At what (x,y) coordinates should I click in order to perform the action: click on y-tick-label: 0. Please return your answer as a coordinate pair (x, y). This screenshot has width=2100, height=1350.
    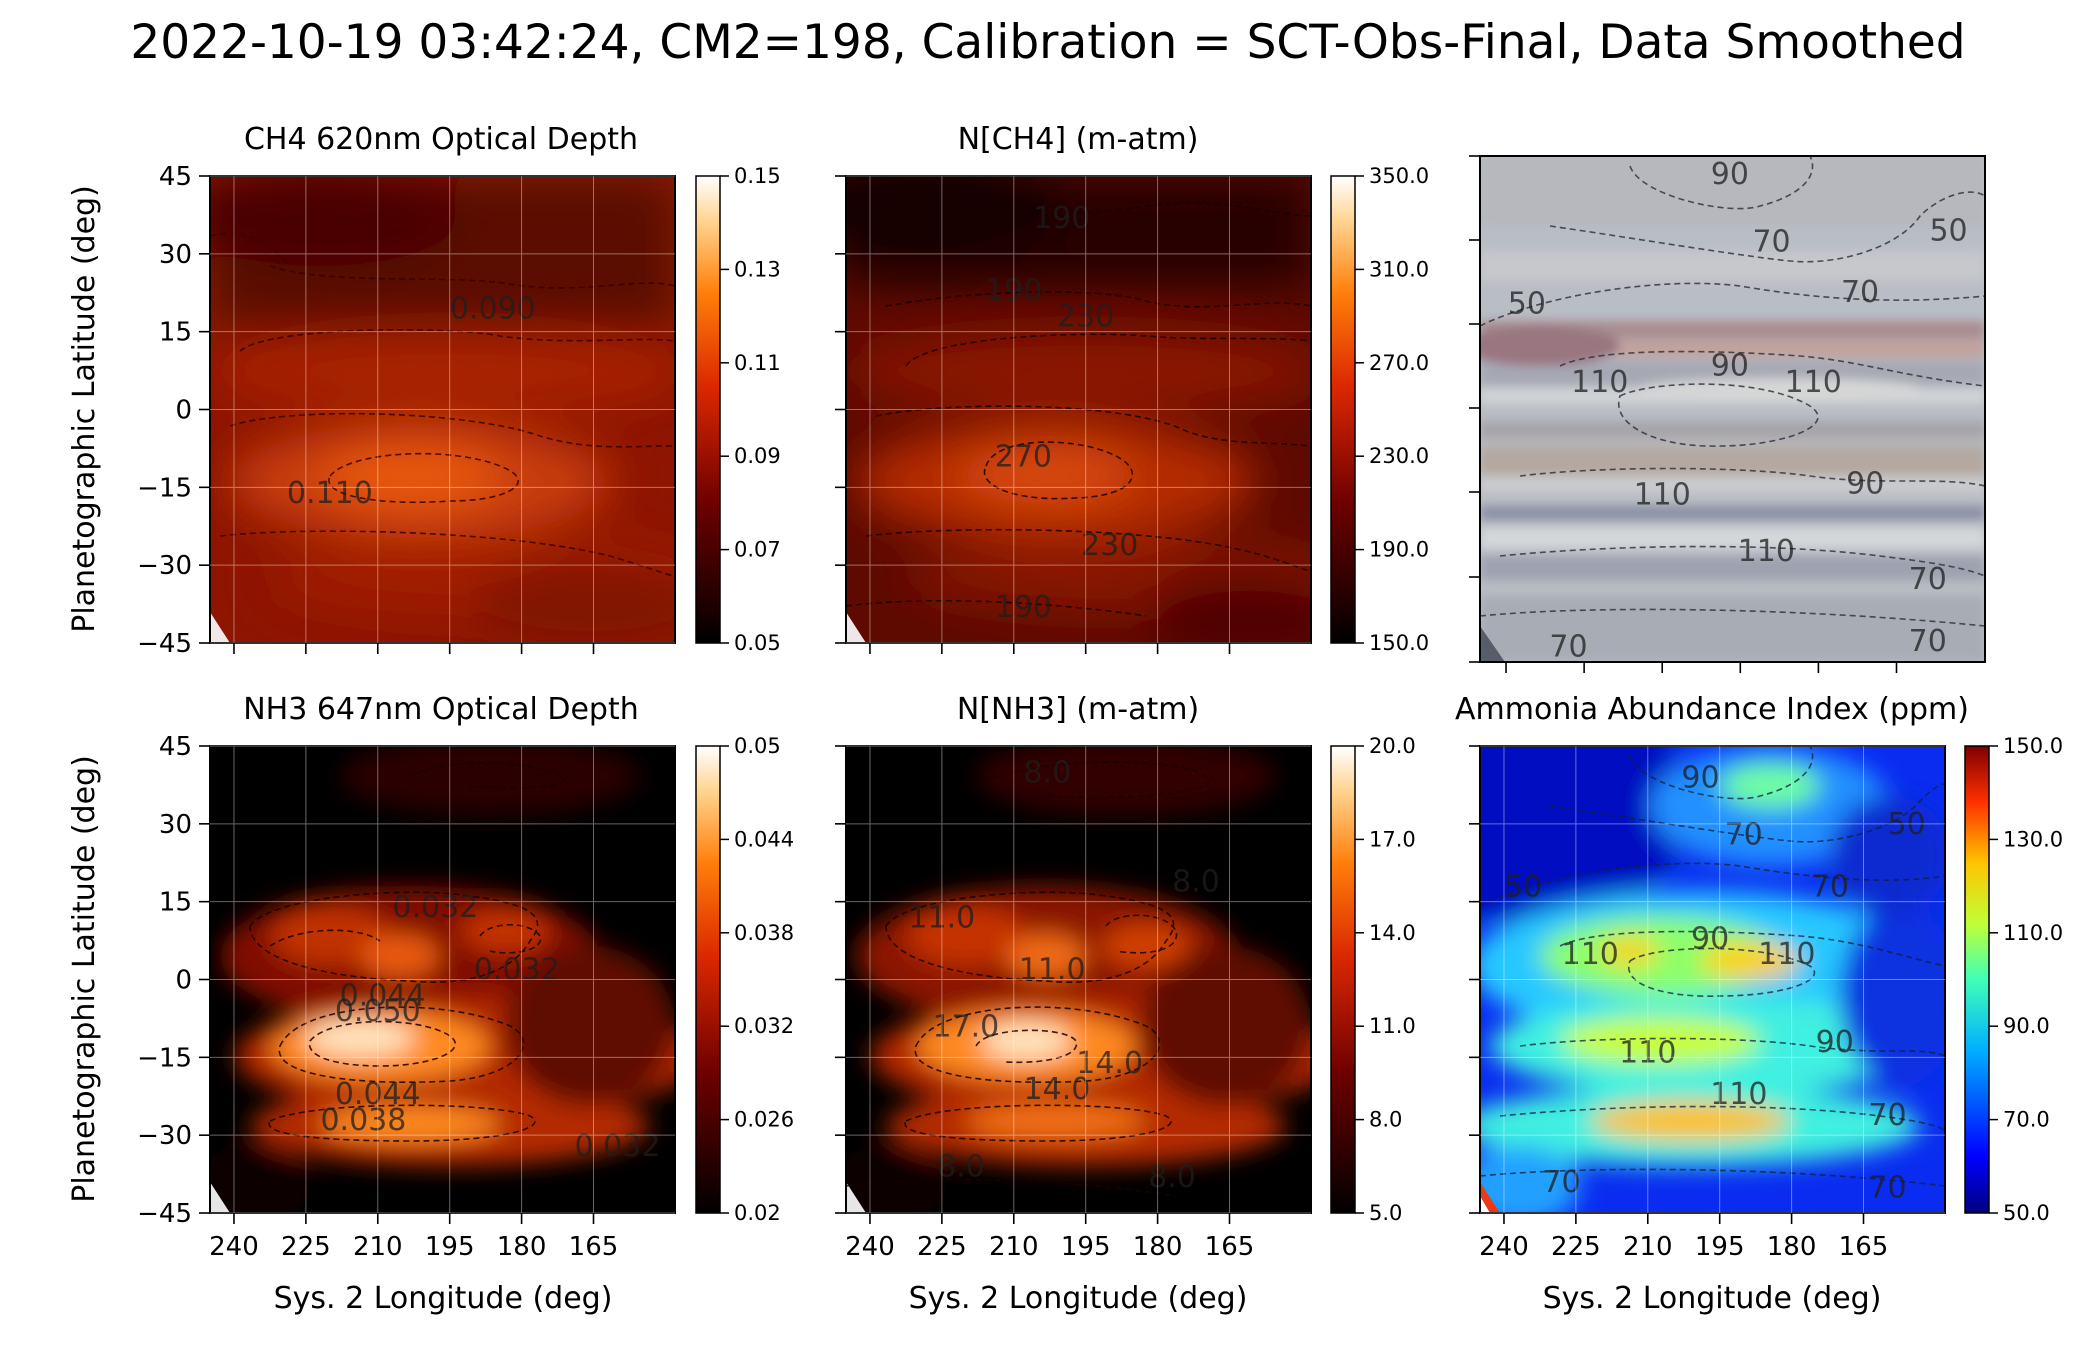
    Looking at the image, I should click on (183, 981).